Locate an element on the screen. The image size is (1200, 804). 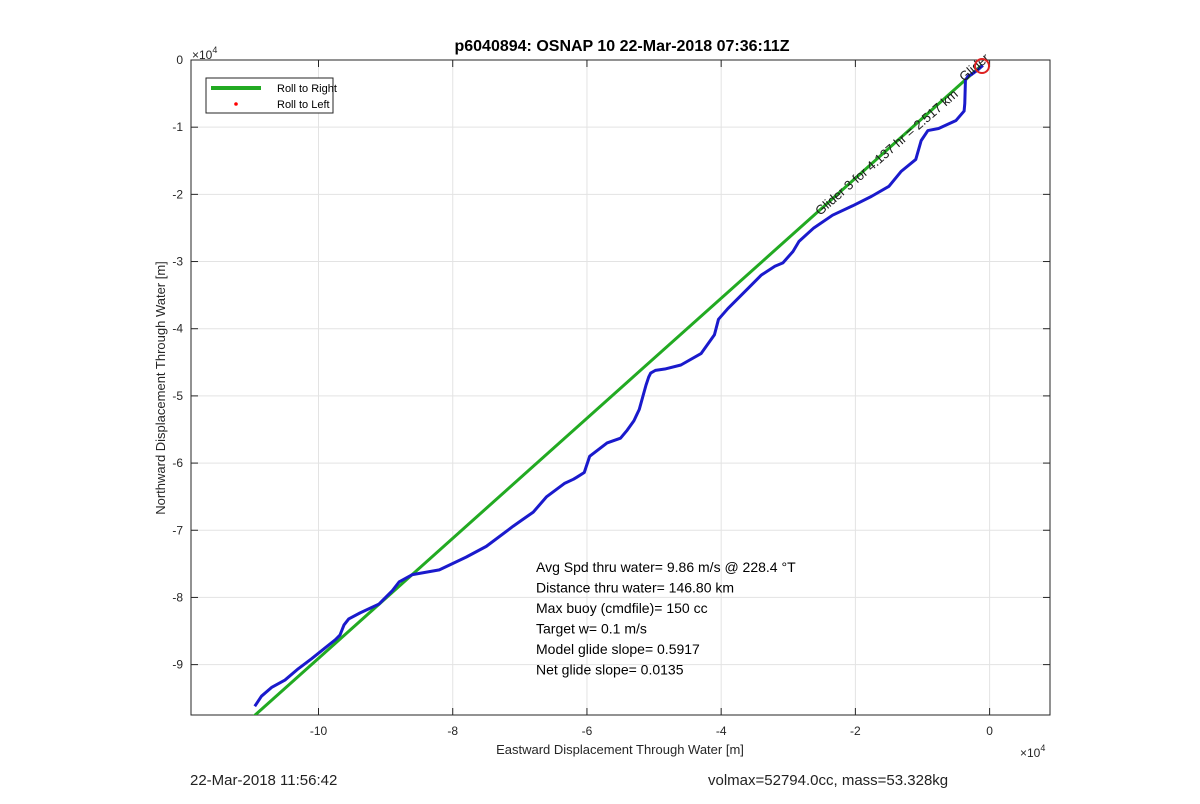
legend-roll-right-label: Roll to Right is located at coordinates (307, 89).